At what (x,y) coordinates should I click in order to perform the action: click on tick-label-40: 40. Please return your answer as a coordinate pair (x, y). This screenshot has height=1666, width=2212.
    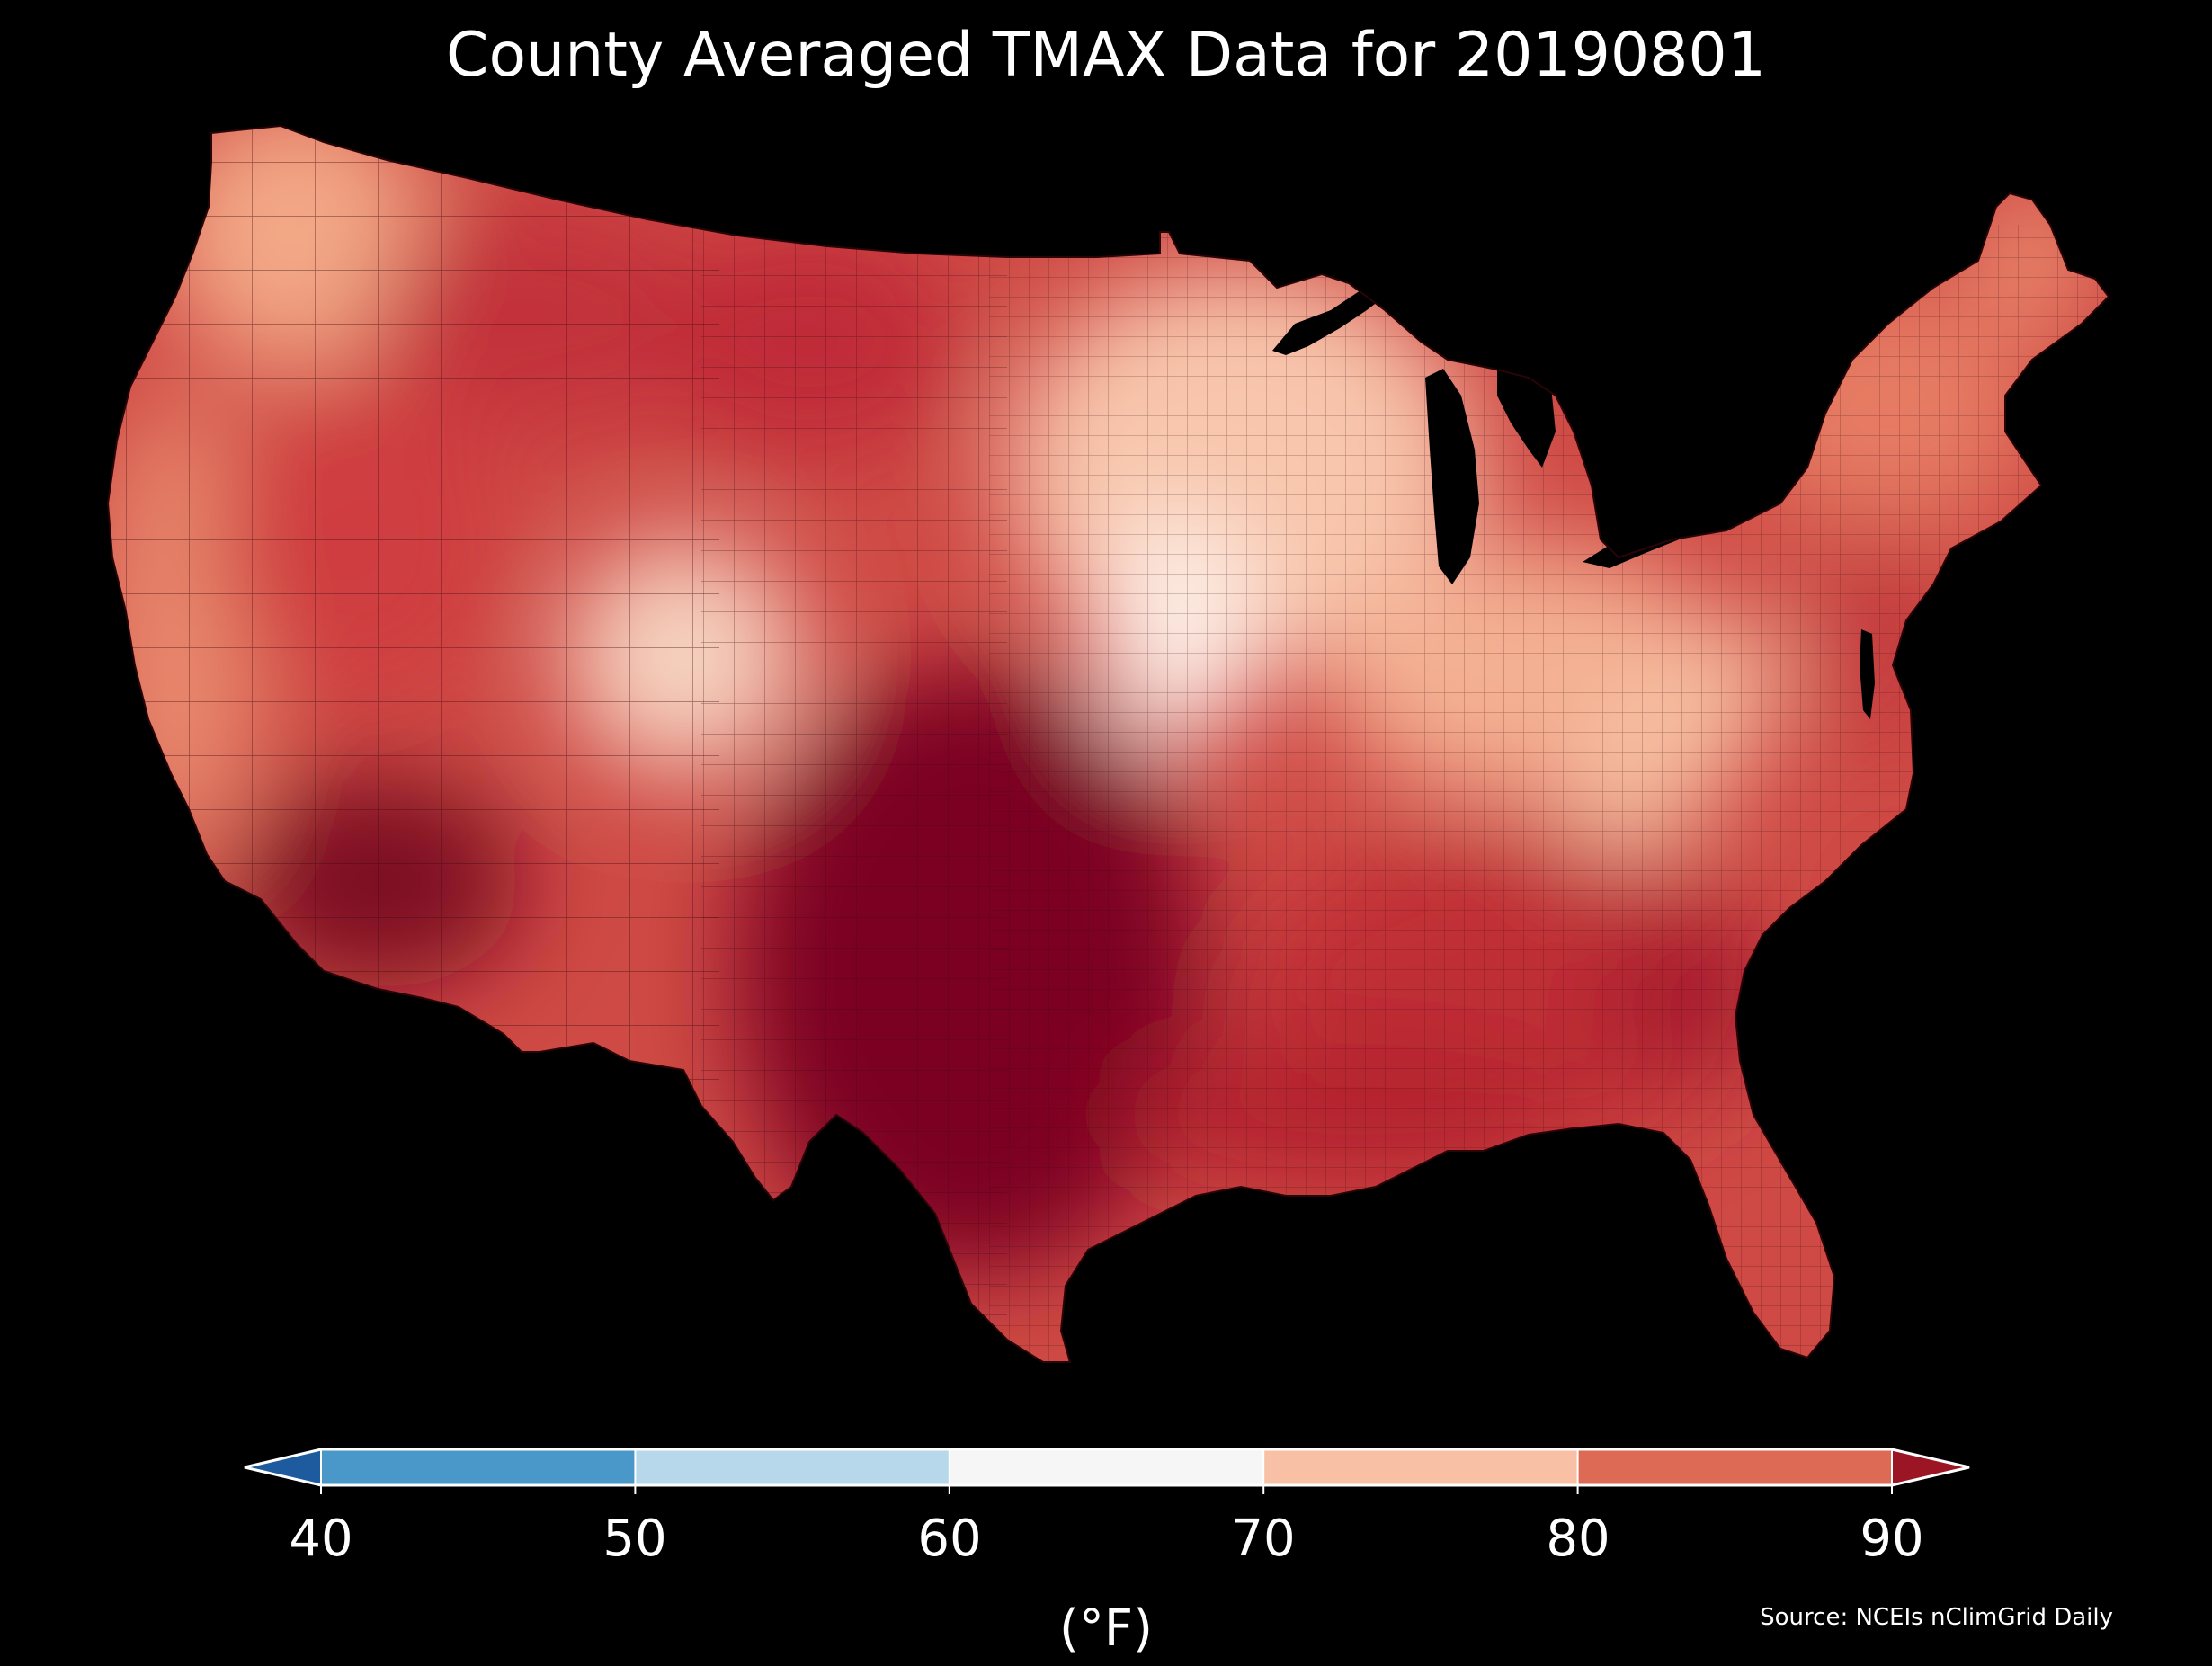
    Looking at the image, I should click on (321, 1539).